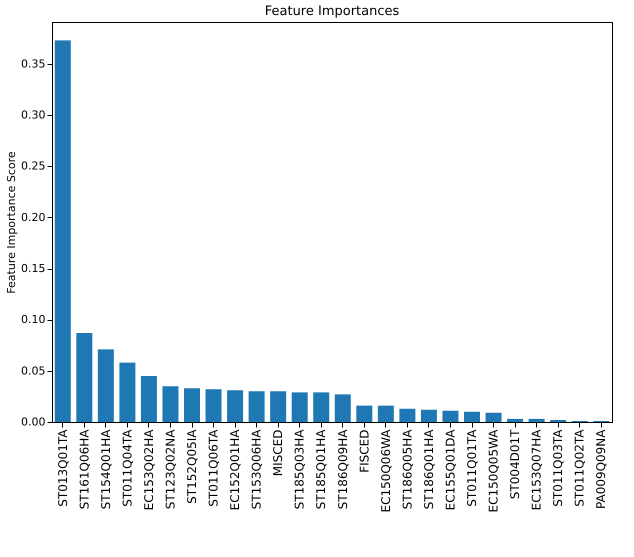  I want to click on y-axis-title: Feature Importance Score, so click(11, 222).